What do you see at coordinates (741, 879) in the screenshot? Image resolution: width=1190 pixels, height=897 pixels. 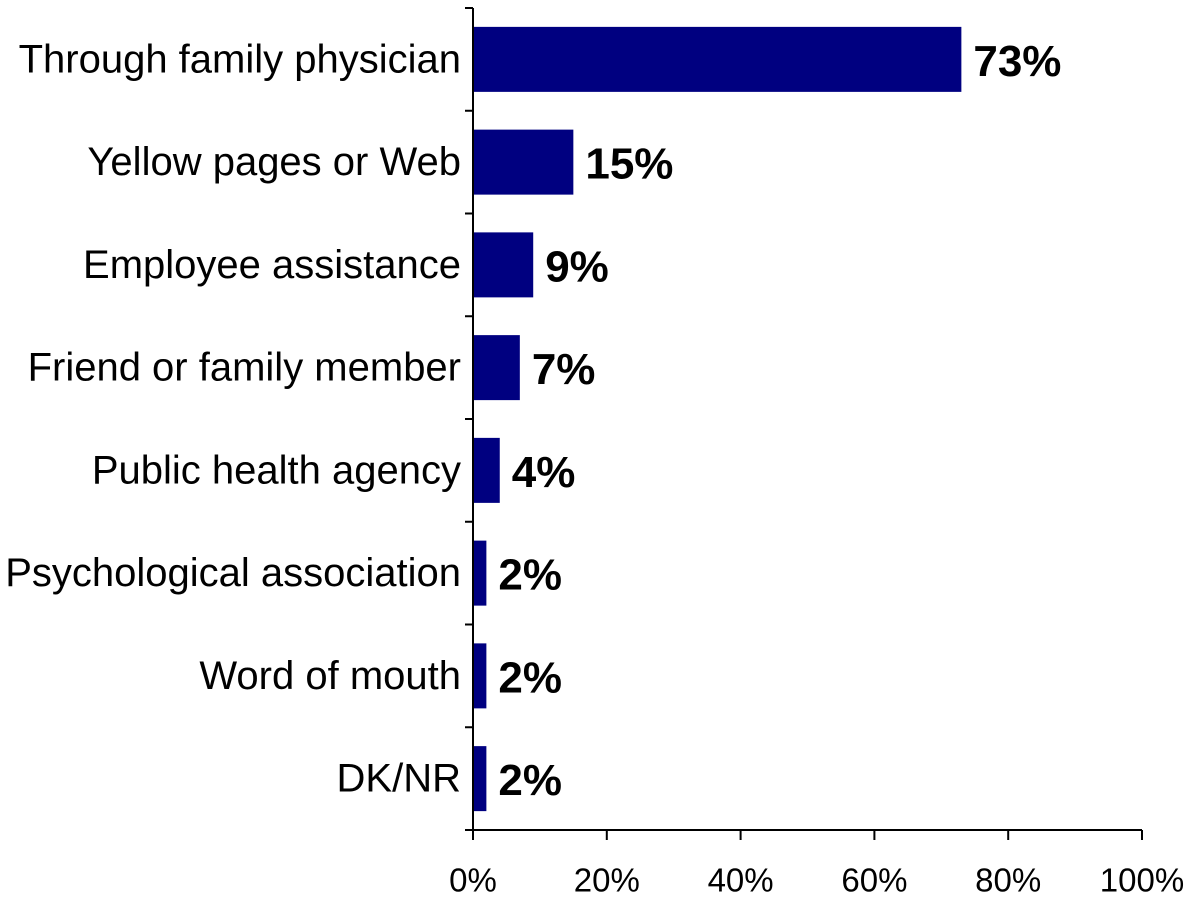 I see `x-tick-label: 40%` at bounding box center [741, 879].